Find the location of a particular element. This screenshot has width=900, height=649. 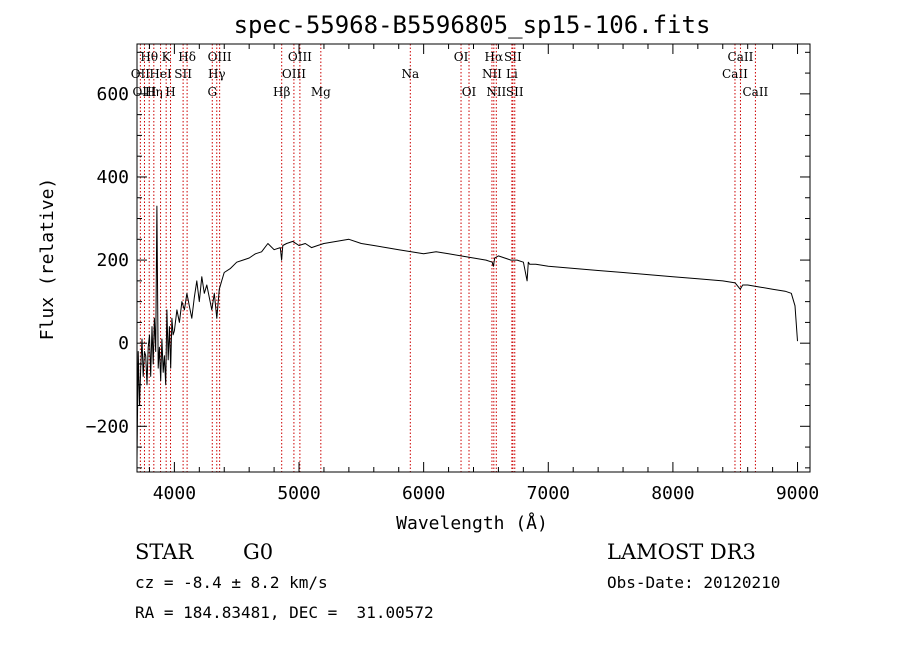

spectral-line-label: HeI is located at coordinates (160, 74).